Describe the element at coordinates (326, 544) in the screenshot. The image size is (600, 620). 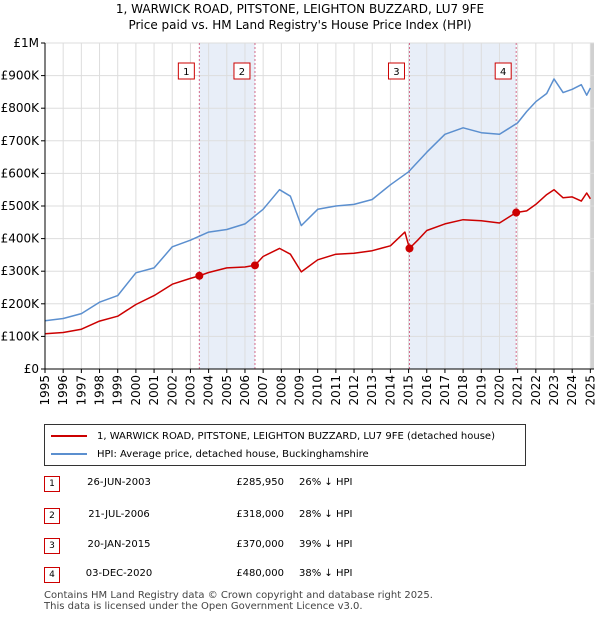
I see `transaction-hpi-diff: 39% ↓ HPI` at that location.